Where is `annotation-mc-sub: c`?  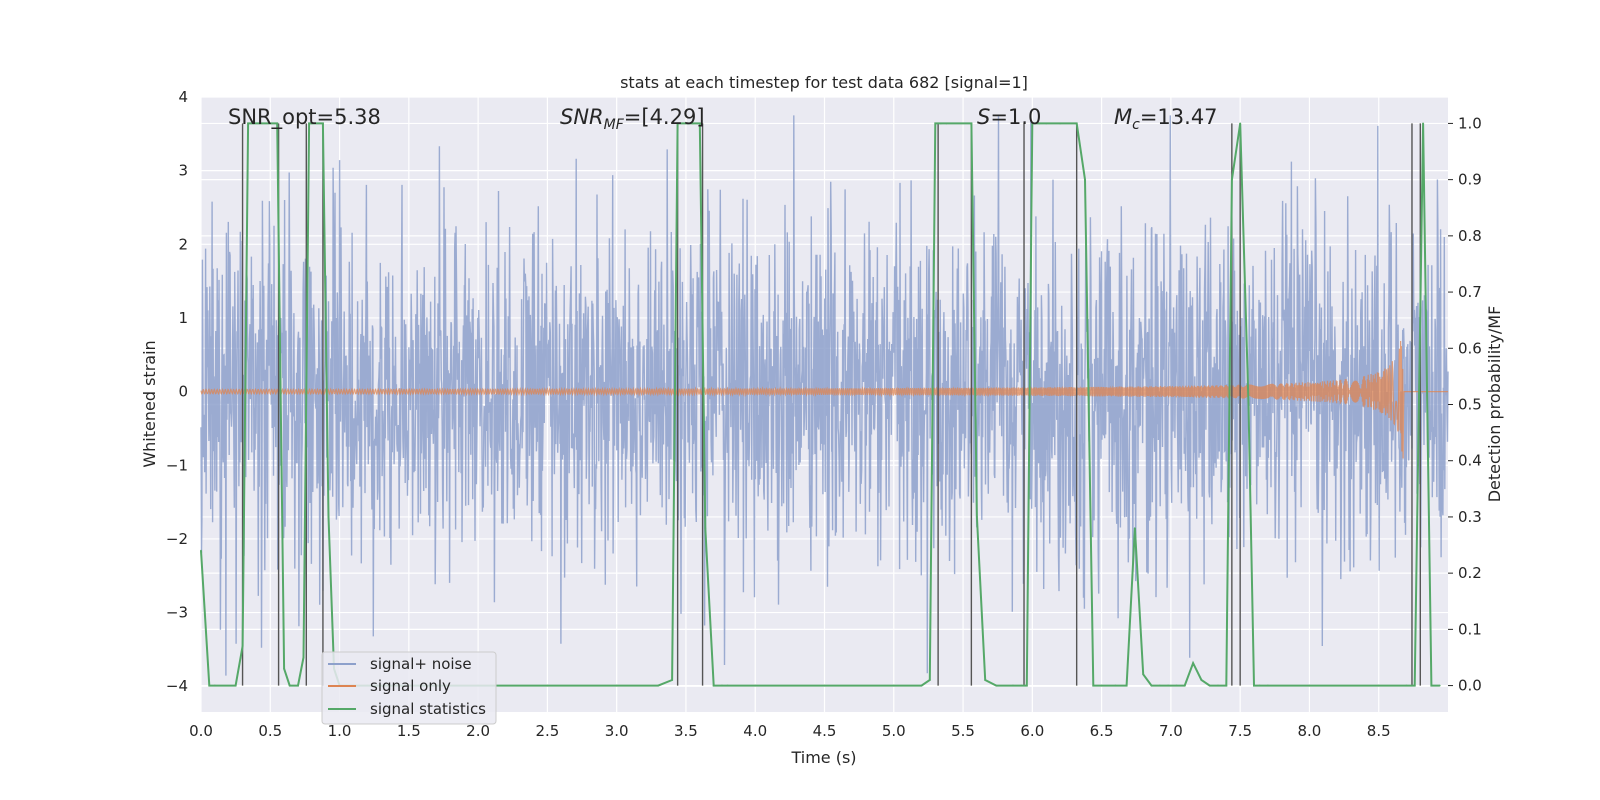
annotation-mc-sub: c is located at coordinates (1136, 125).